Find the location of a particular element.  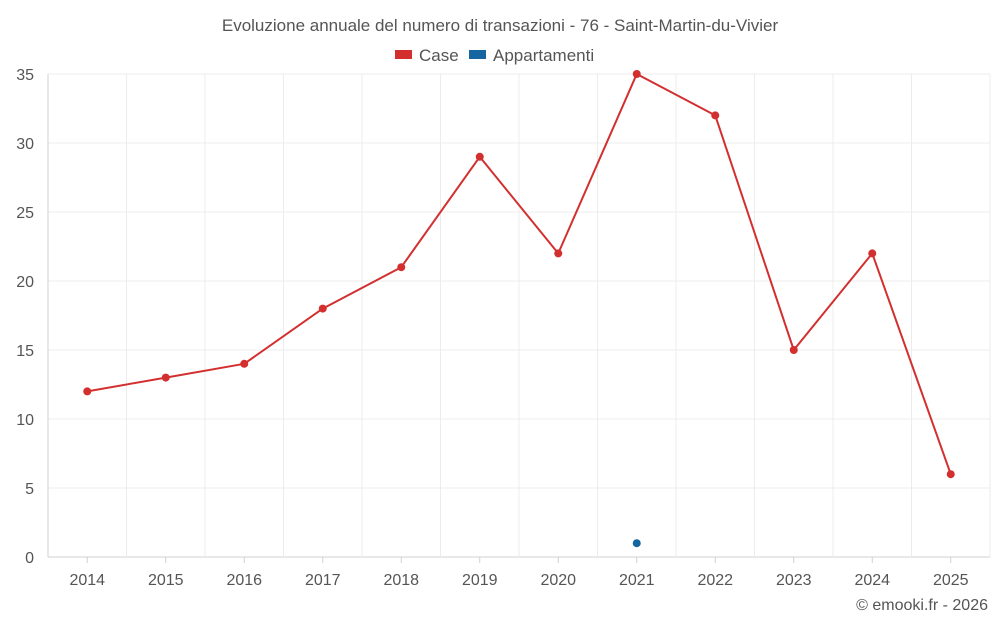

y-tick-label: 35 is located at coordinates (25, 75).